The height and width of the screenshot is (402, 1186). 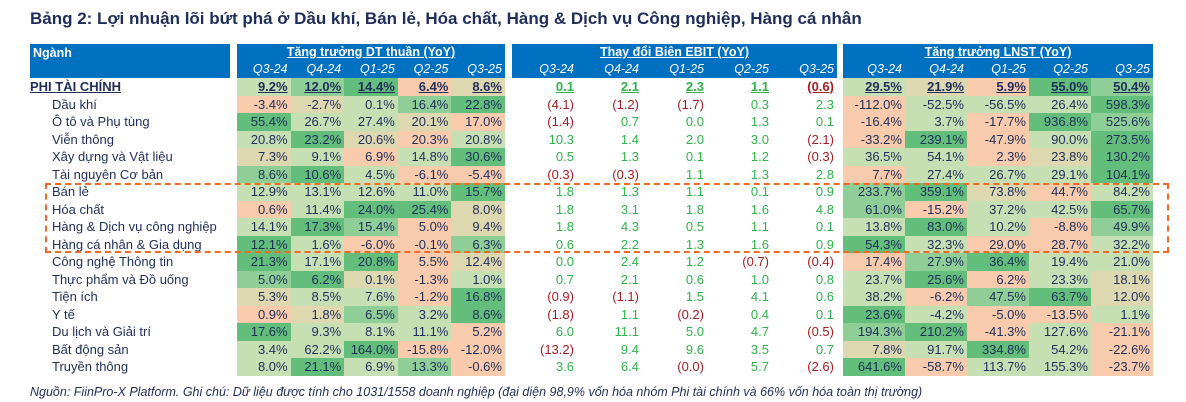 What do you see at coordinates (112, 156) in the screenshot?
I see `sector-name: Xây dựng và Vật liệu` at bounding box center [112, 156].